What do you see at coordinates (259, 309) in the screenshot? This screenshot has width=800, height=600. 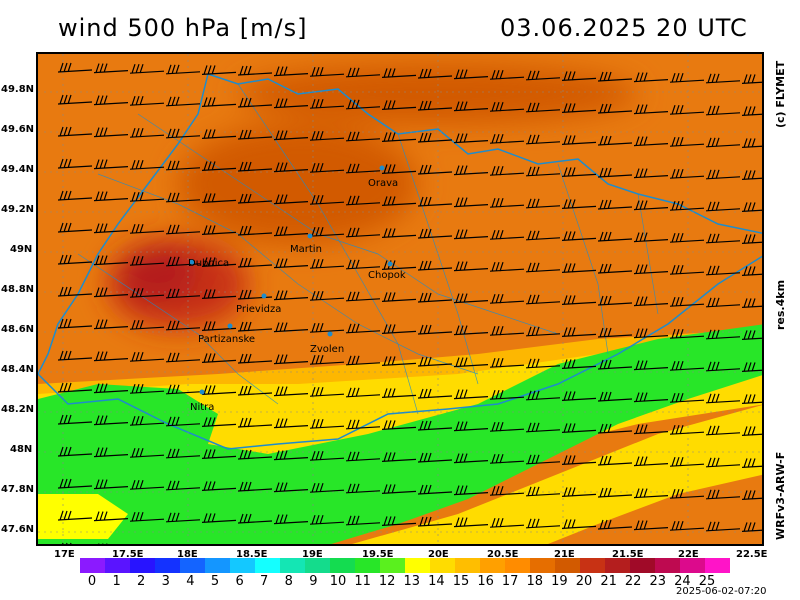 I see `city-label-prievidza: Prievidza` at bounding box center [259, 309].